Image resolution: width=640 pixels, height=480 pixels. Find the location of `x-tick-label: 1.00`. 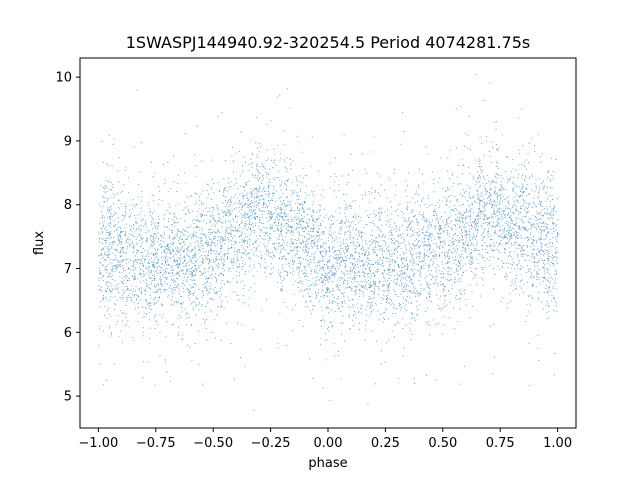

x-tick-label: 1.00 is located at coordinates (557, 443).